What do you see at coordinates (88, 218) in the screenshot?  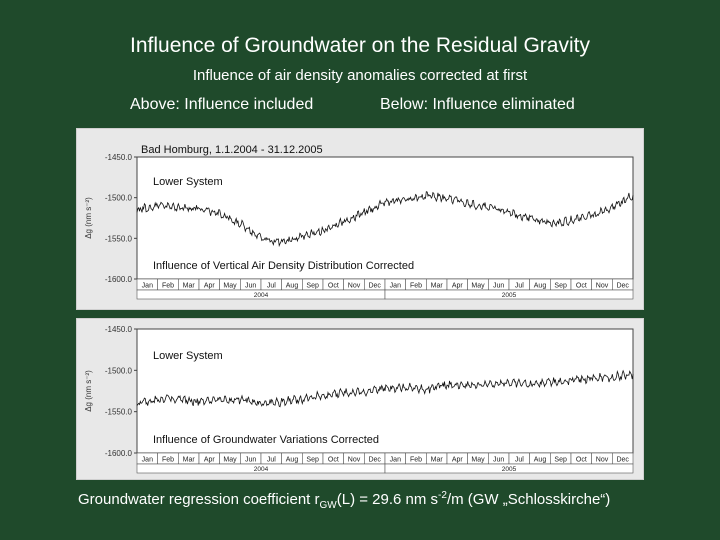 I see `chart1-y-axis-label: Δg (nm s⁻²)` at bounding box center [88, 218].